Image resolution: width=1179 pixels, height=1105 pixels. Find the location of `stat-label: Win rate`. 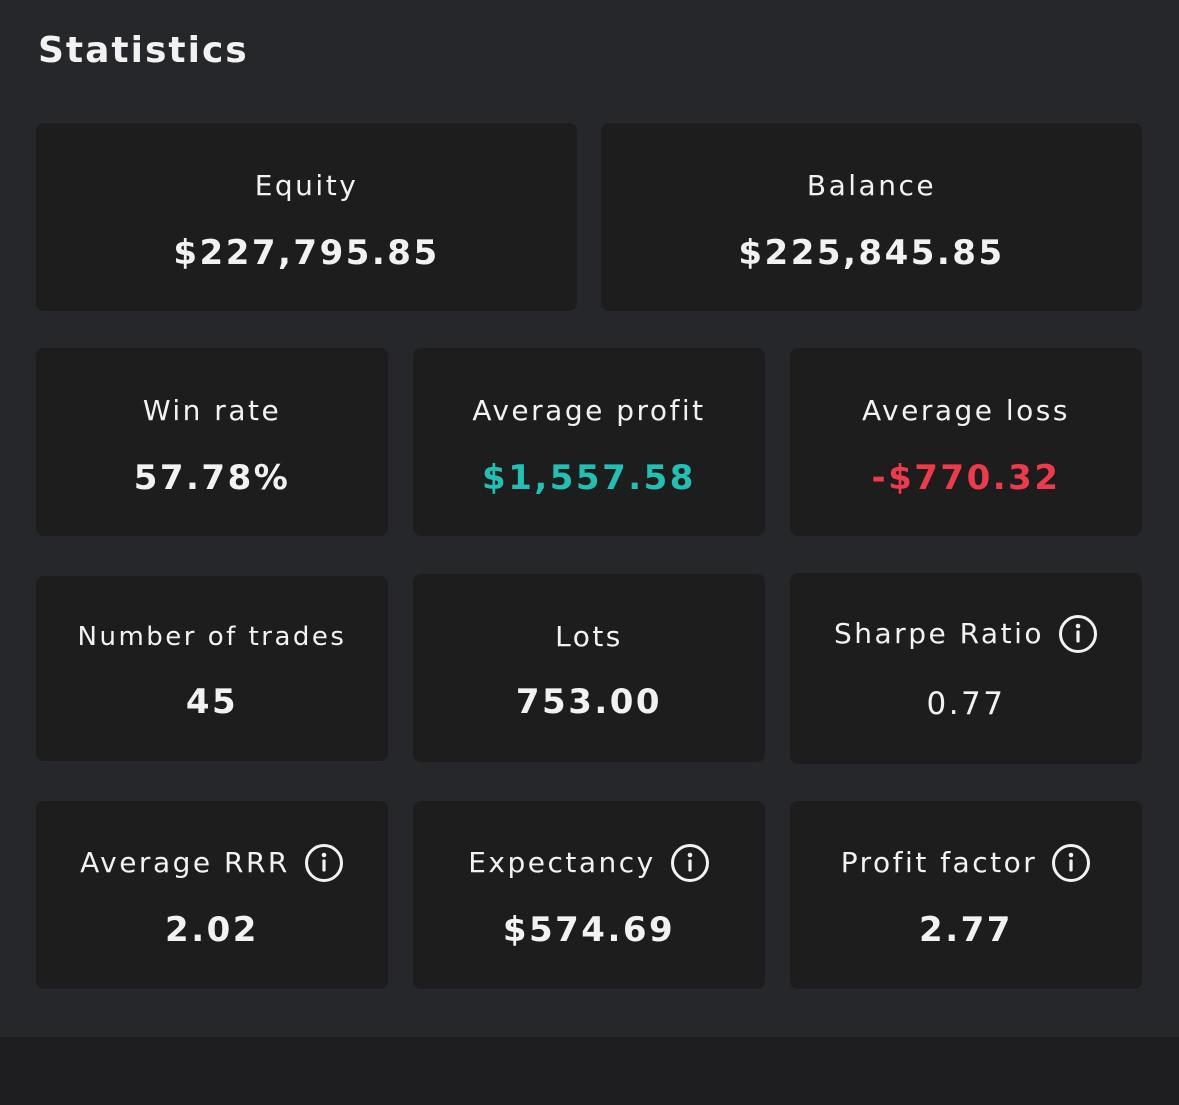

stat-label: Win rate is located at coordinates (212, 411).